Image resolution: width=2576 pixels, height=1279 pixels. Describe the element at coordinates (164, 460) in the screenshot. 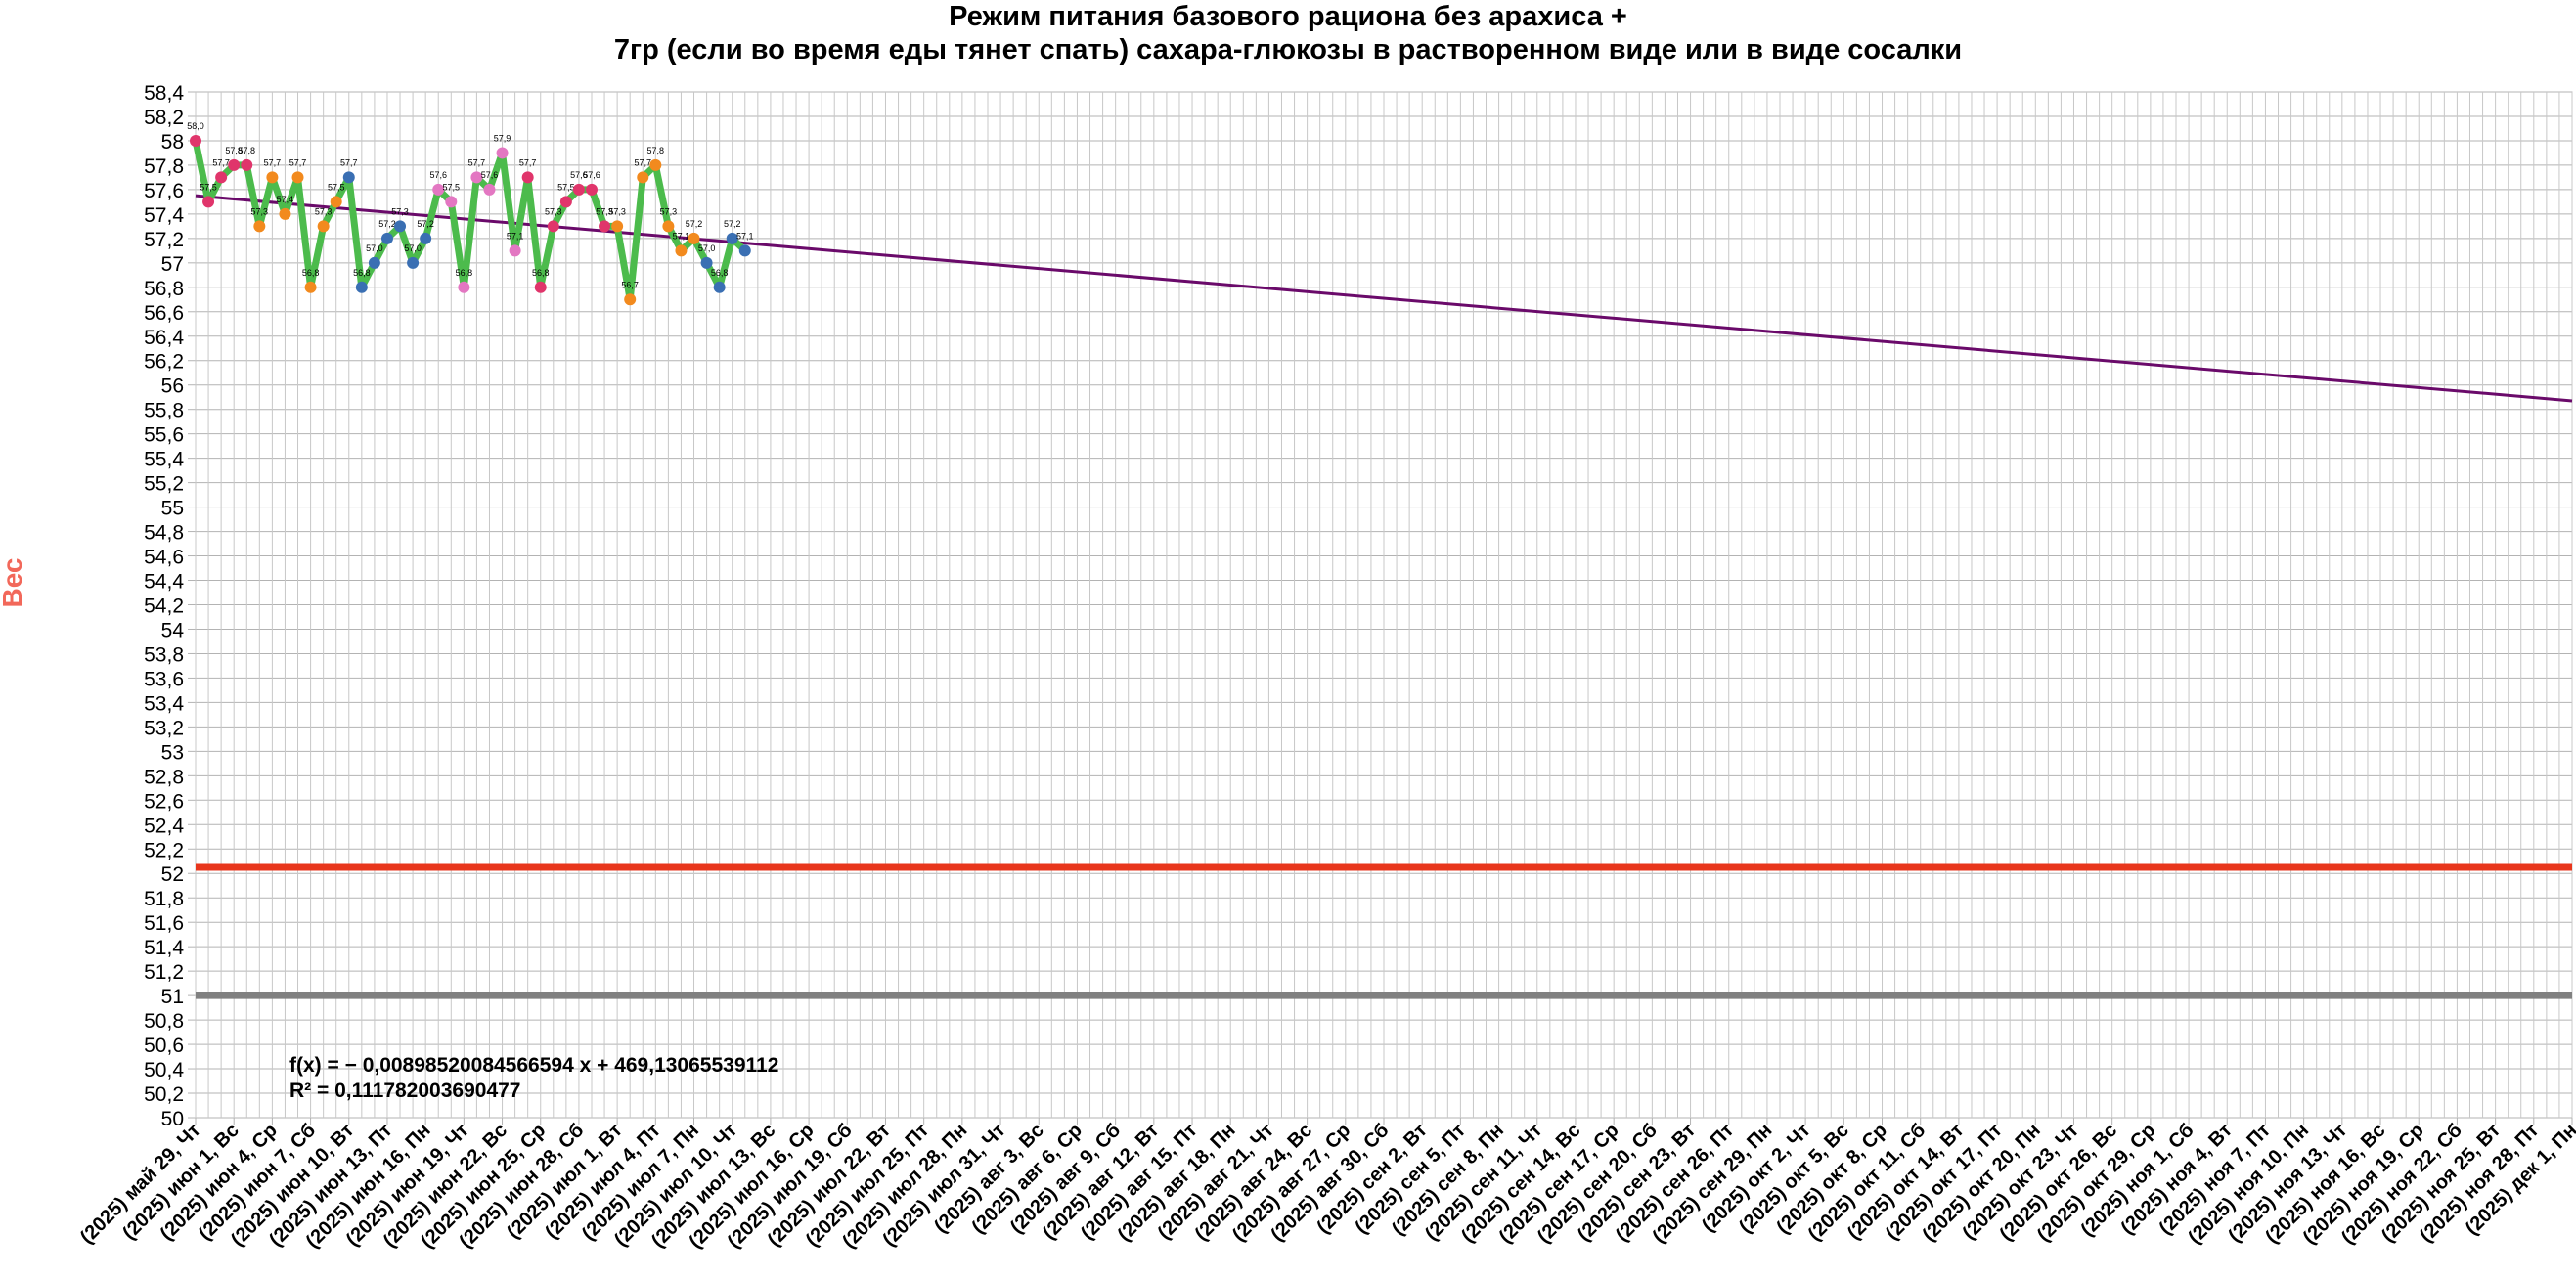

I see `y-tick-label: 55,4` at that location.